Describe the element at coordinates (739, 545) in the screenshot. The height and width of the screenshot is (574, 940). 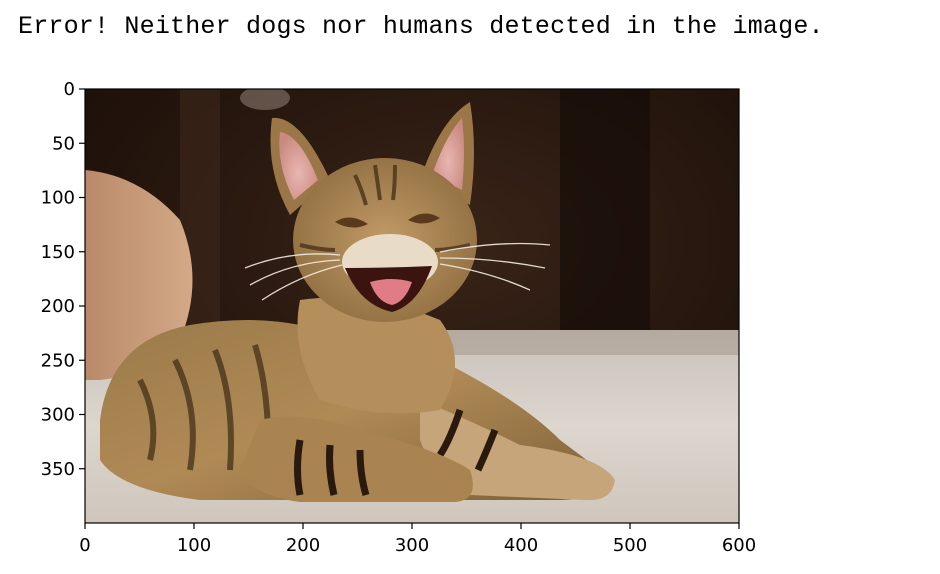
I see `x-tick-label: 600` at that location.